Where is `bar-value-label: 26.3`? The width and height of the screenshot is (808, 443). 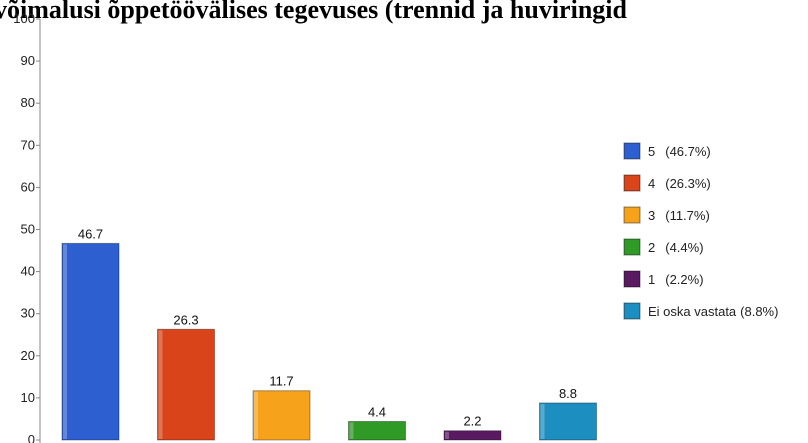
bar-value-label: 26.3 is located at coordinates (185, 319).